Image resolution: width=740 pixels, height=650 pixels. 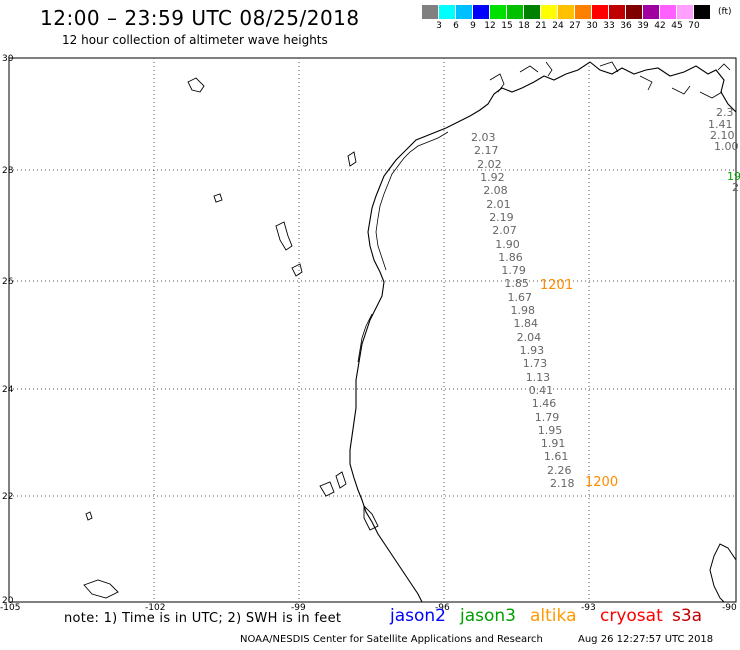 What do you see at coordinates (723, 573) in the screenshot?
I see `yucatan-coastline` at bounding box center [723, 573].